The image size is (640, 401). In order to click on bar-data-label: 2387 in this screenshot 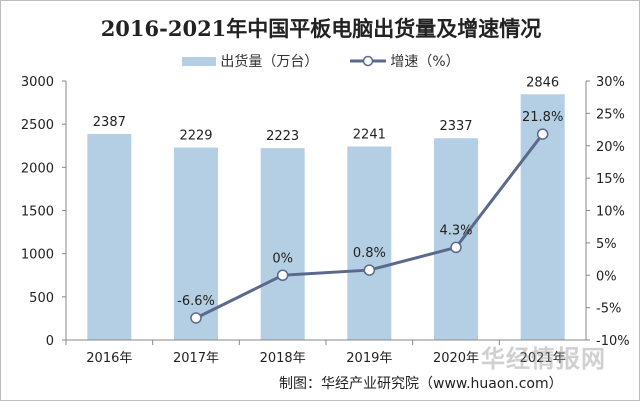, I will do `click(109, 122)`.